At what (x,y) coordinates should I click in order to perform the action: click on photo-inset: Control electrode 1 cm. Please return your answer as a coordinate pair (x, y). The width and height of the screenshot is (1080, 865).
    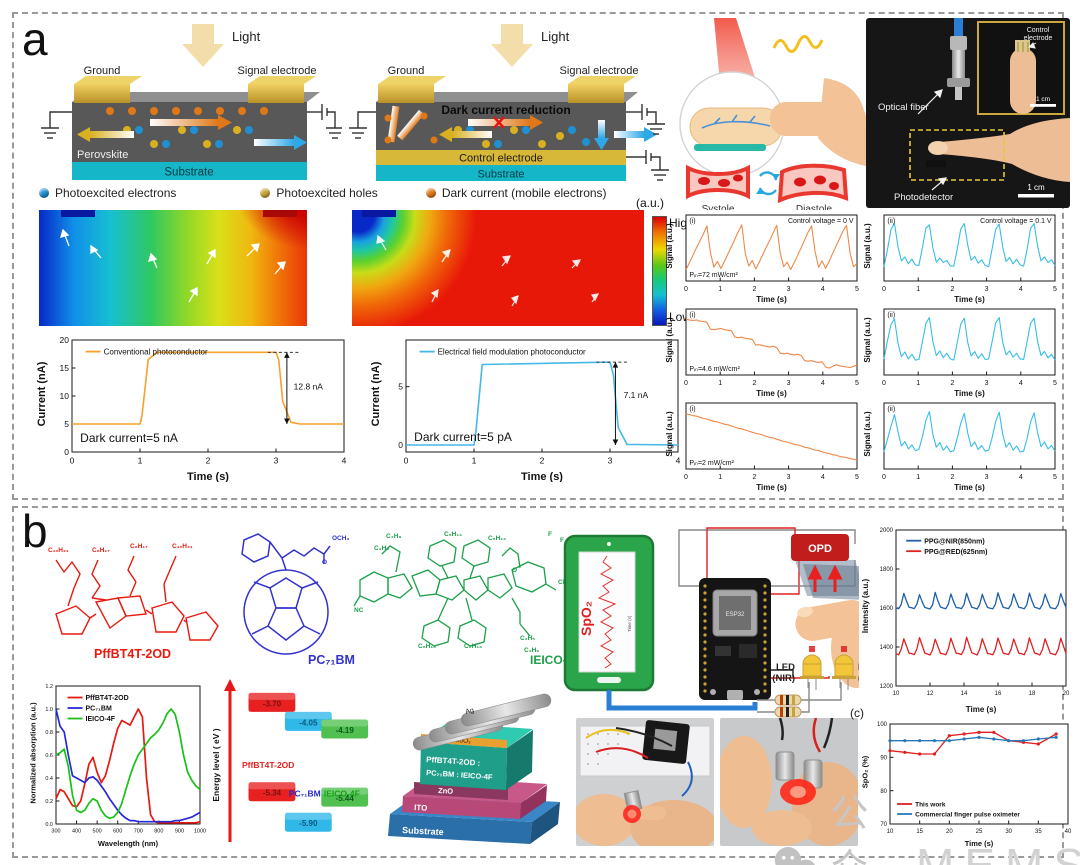
    Looking at the image, I should click on (1021, 68).